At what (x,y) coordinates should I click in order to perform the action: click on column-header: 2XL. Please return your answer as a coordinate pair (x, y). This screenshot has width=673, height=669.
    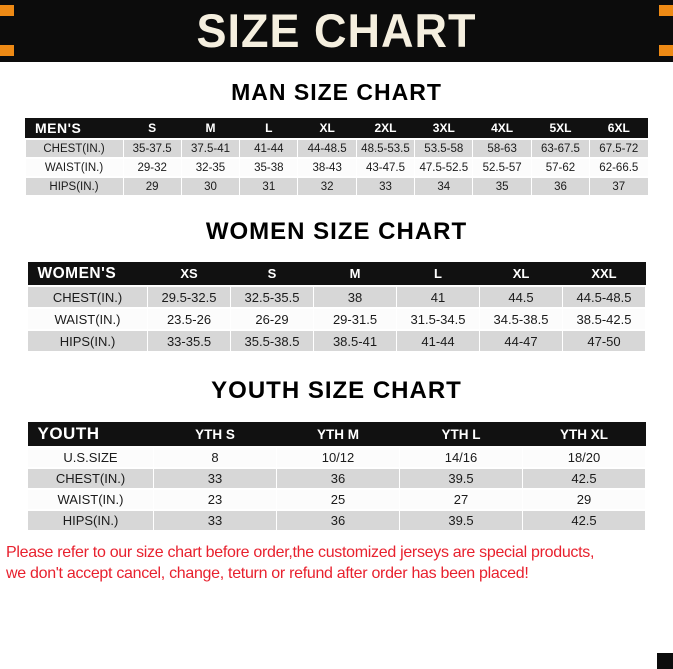
    Looking at the image, I should click on (385, 128).